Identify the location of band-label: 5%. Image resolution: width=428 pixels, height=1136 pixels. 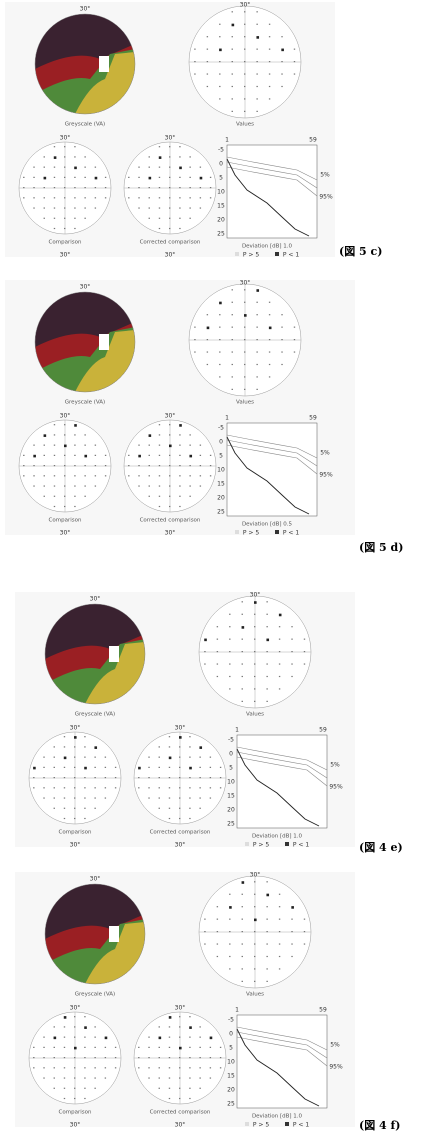
(335, 1045).